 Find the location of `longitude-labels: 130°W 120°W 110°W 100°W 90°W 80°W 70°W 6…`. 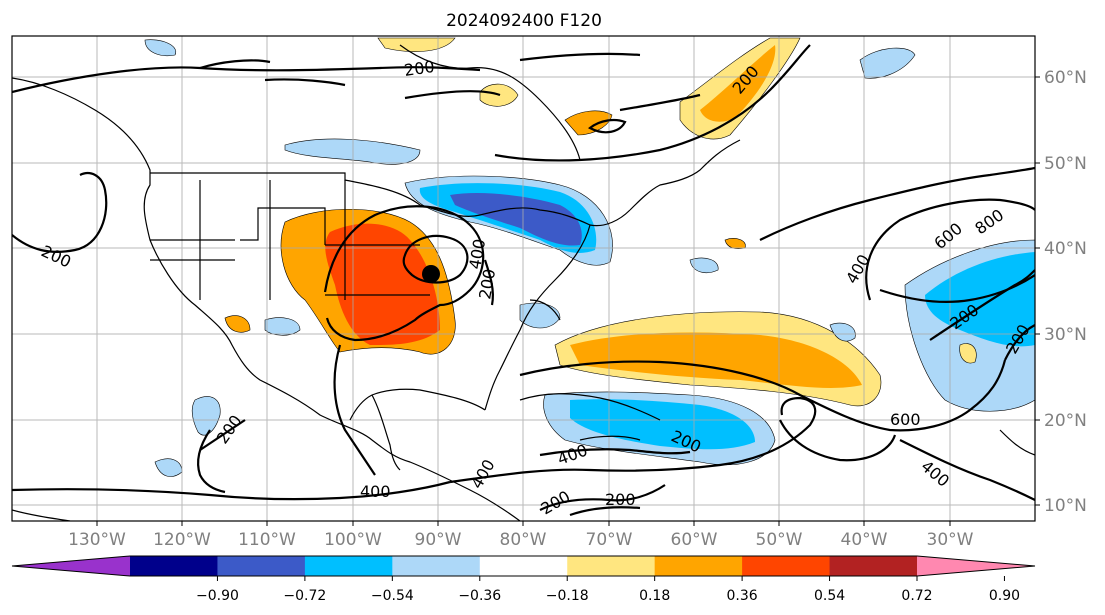

longitude-labels: 130°W 120°W 110°W 100°W 90°W 80°W 70°W 6… is located at coordinates (521, 540).